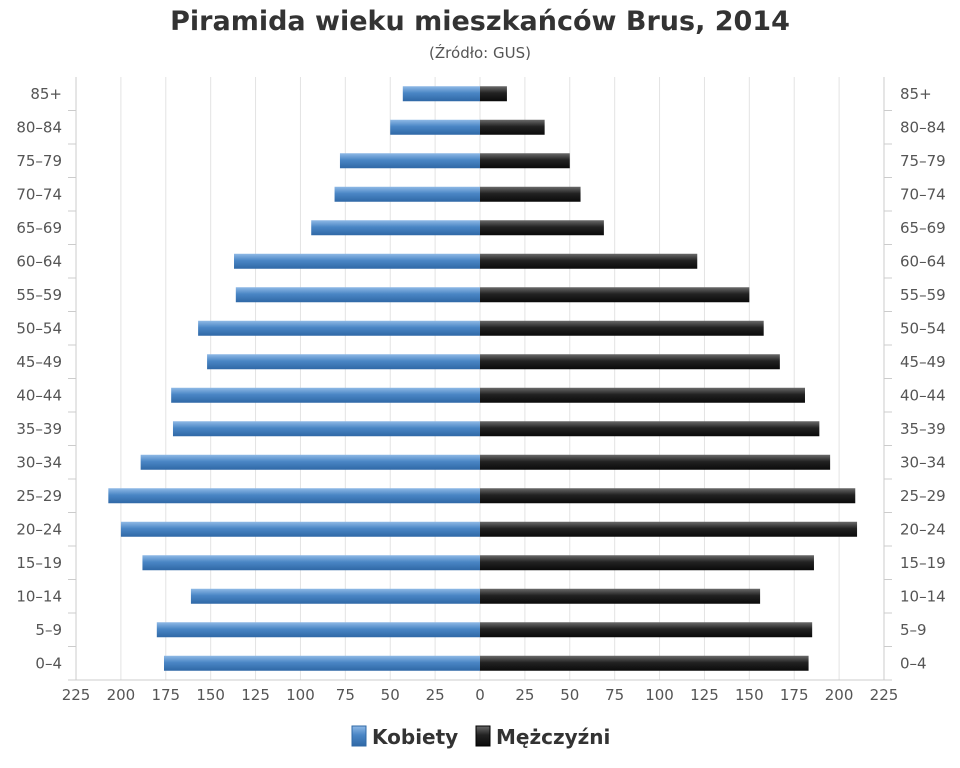  I want to click on y-tick-label-left: 15–19, so click(39, 563).